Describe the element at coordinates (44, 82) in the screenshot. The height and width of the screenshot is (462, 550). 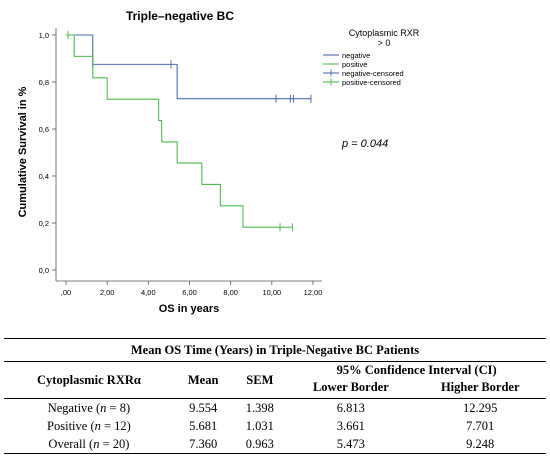
I see `y-tick-label: 0,8` at that location.